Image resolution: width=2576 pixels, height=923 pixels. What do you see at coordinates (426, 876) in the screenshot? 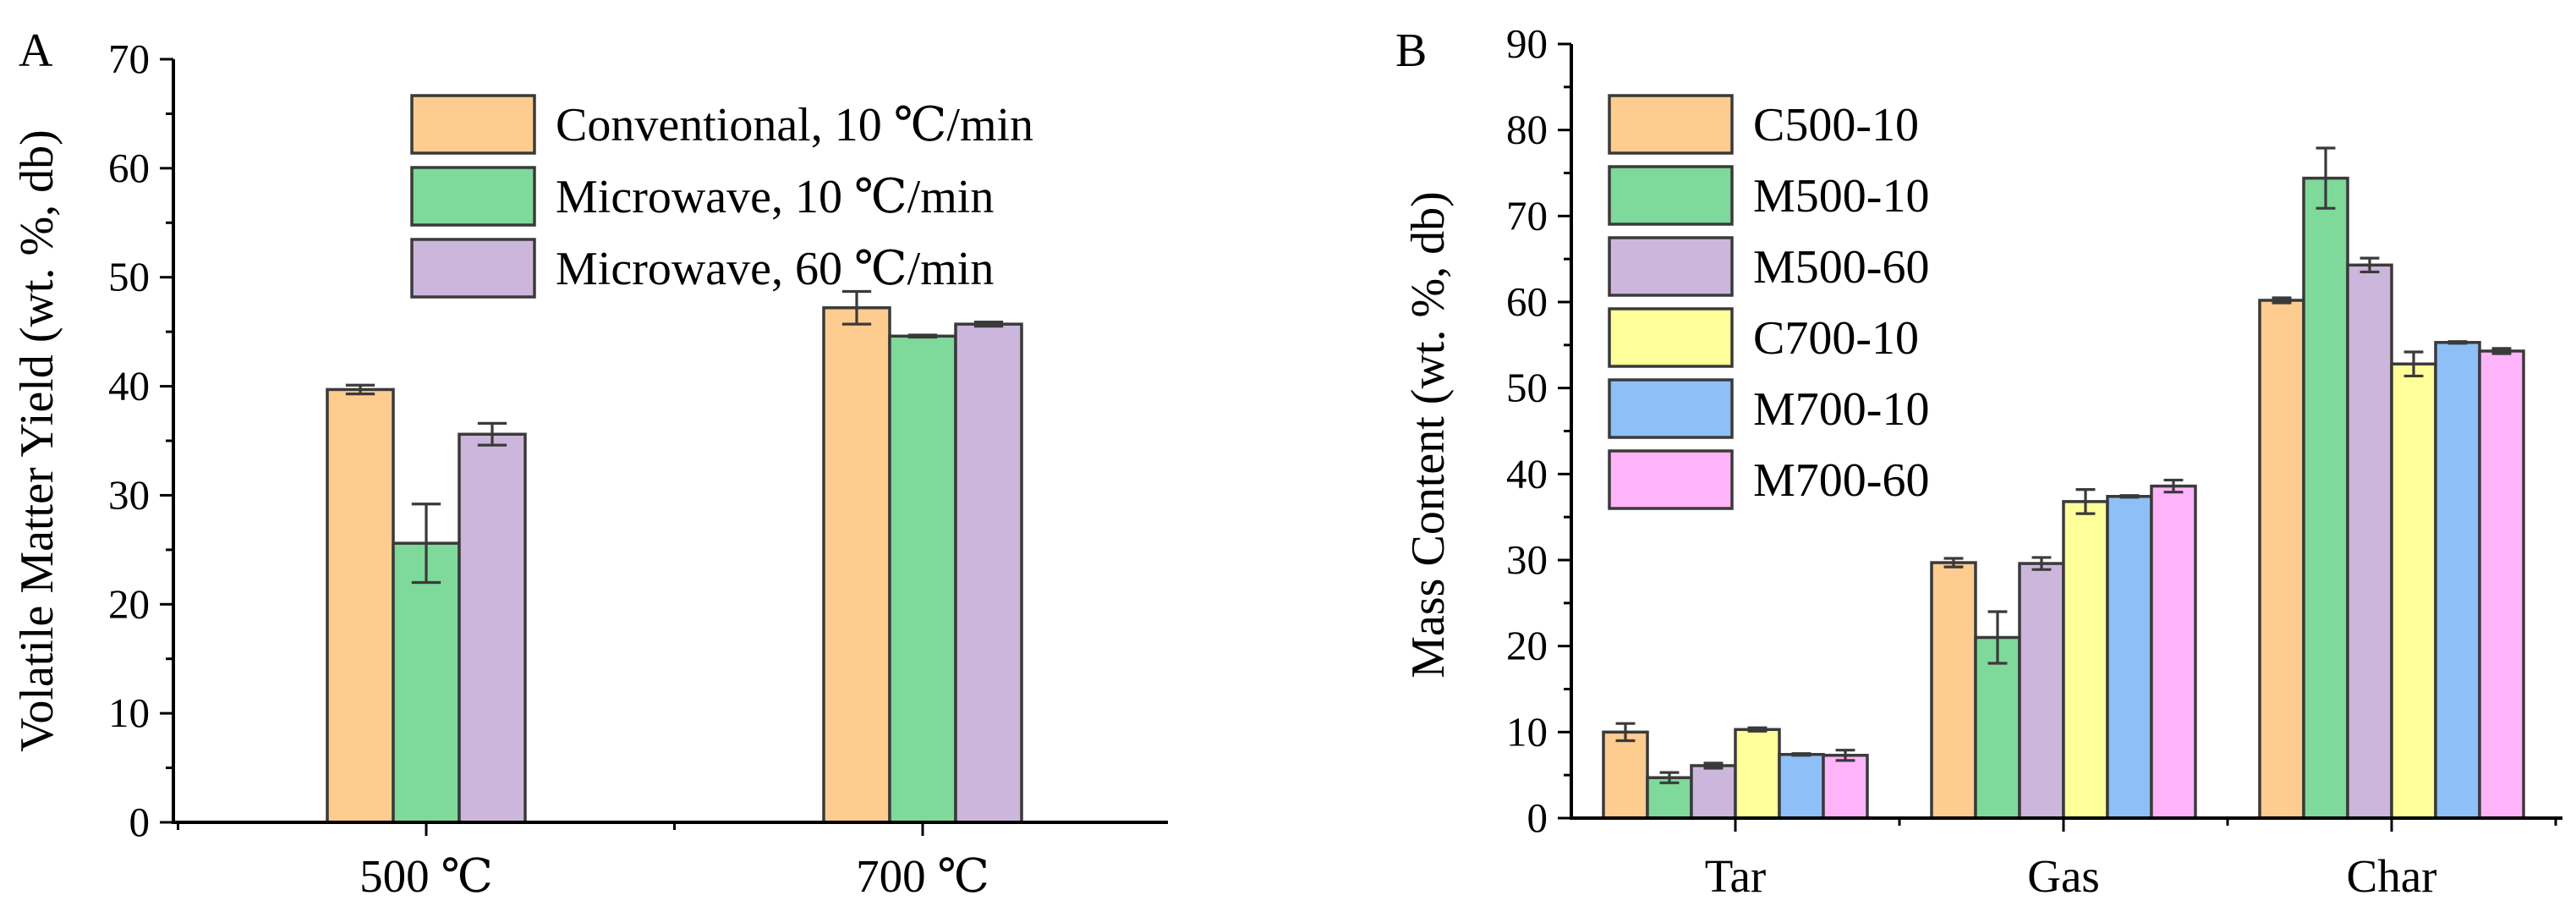
I see `x-tick-label: 500 ℃` at bounding box center [426, 876].